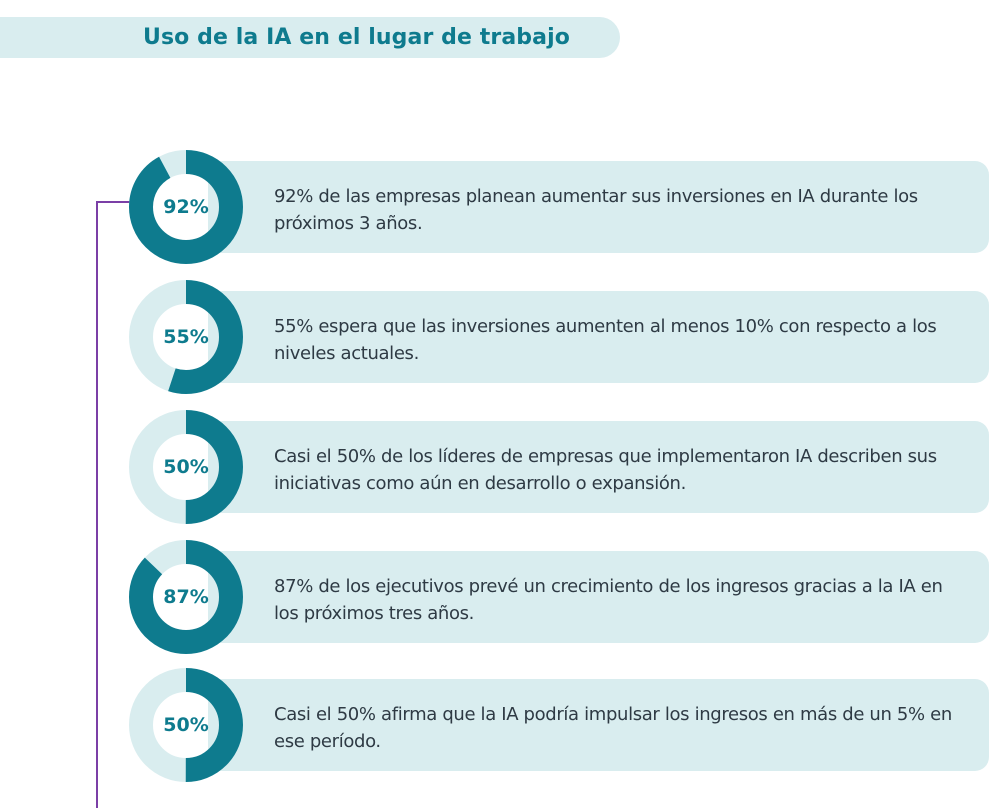 Image resolution: width=1007 pixels, height=808 pixels. What do you see at coordinates (356, 37) in the screenshot?
I see `page-title: Uso de la IA en el lugar de trabajo` at bounding box center [356, 37].